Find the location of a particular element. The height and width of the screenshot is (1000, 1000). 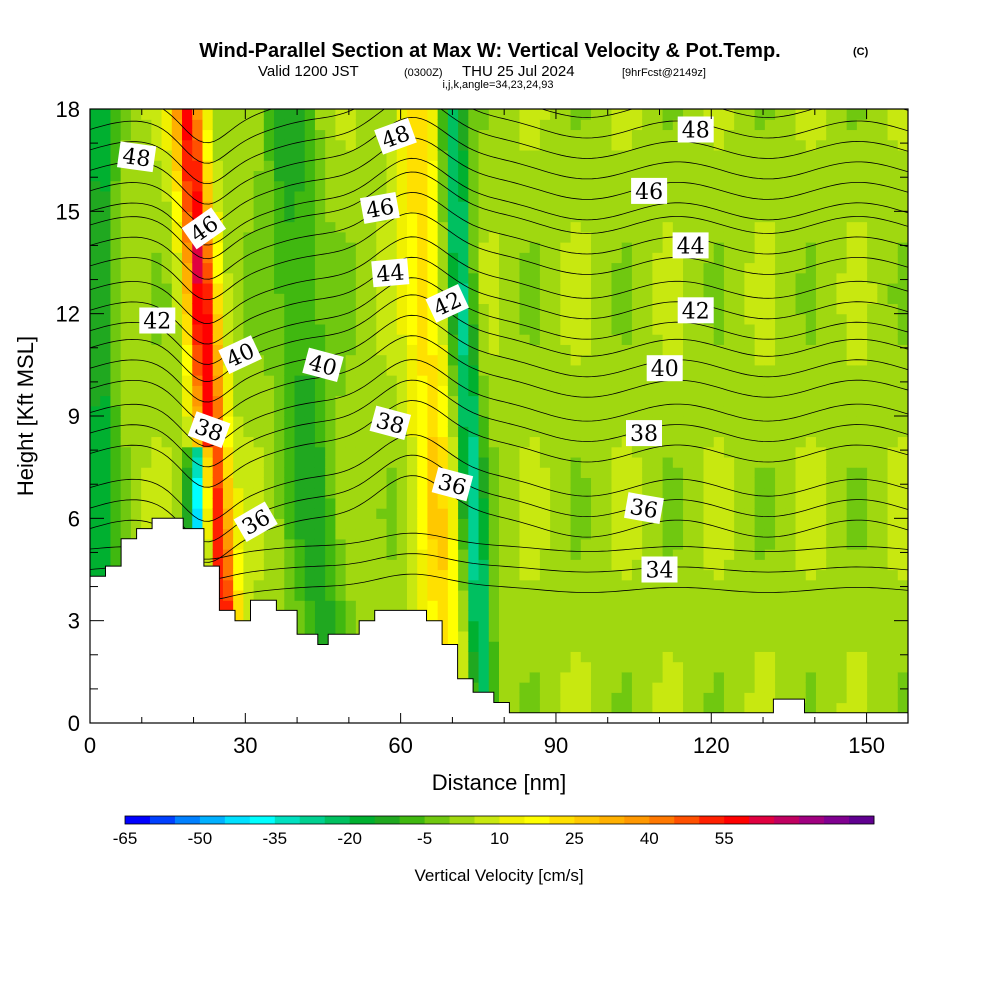

x-axis-title: Distance [nm] is located at coordinates (499, 782).